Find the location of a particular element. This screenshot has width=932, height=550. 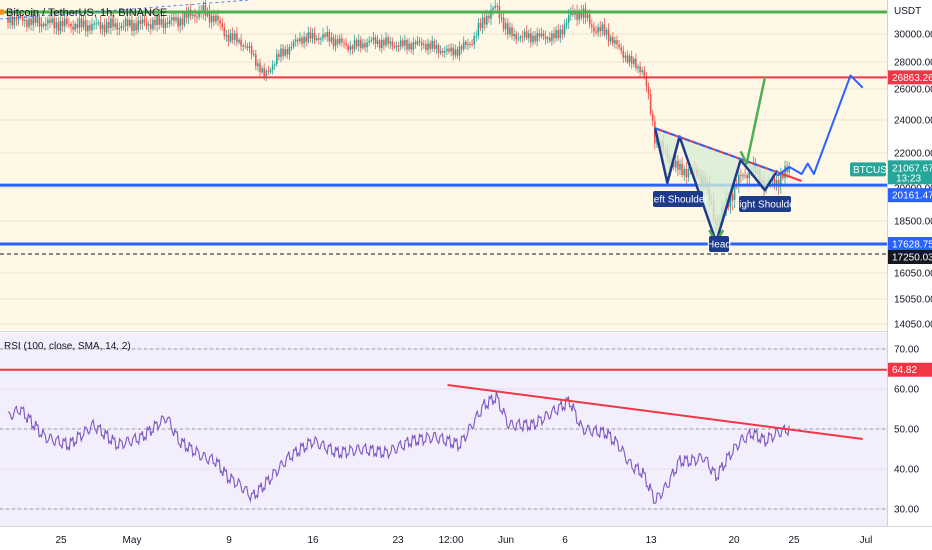

head-label: Head is located at coordinates (719, 245).